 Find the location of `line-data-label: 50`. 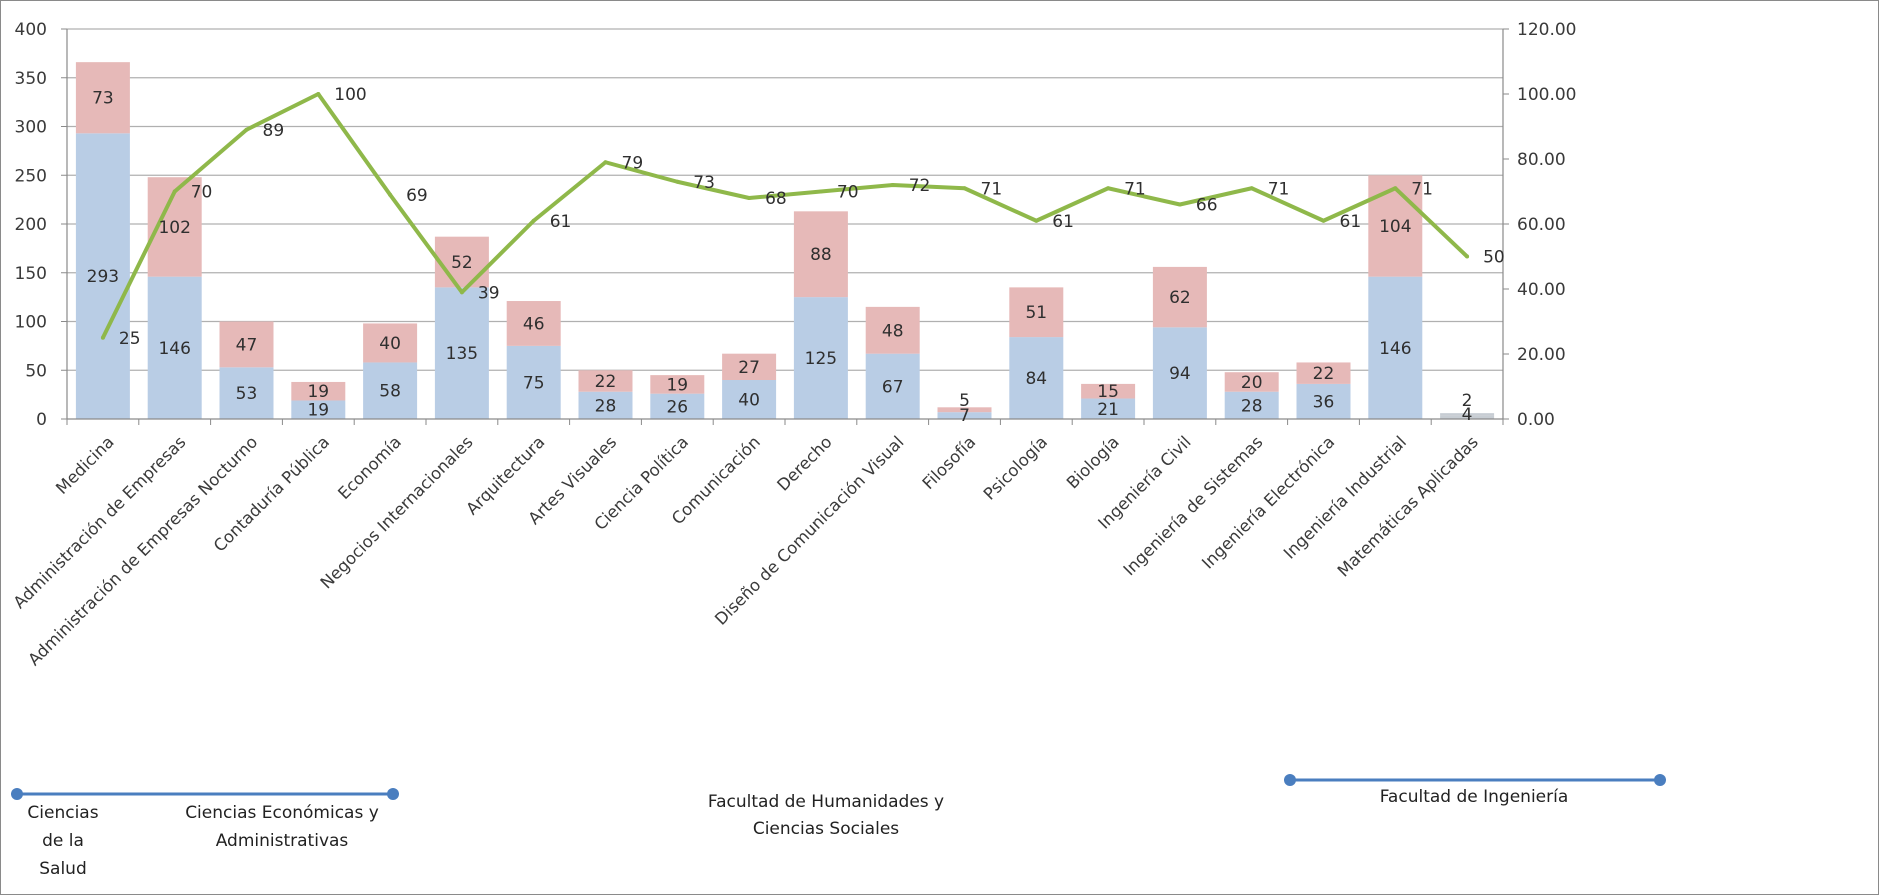

line-data-label: 50 is located at coordinates (1494, 258).